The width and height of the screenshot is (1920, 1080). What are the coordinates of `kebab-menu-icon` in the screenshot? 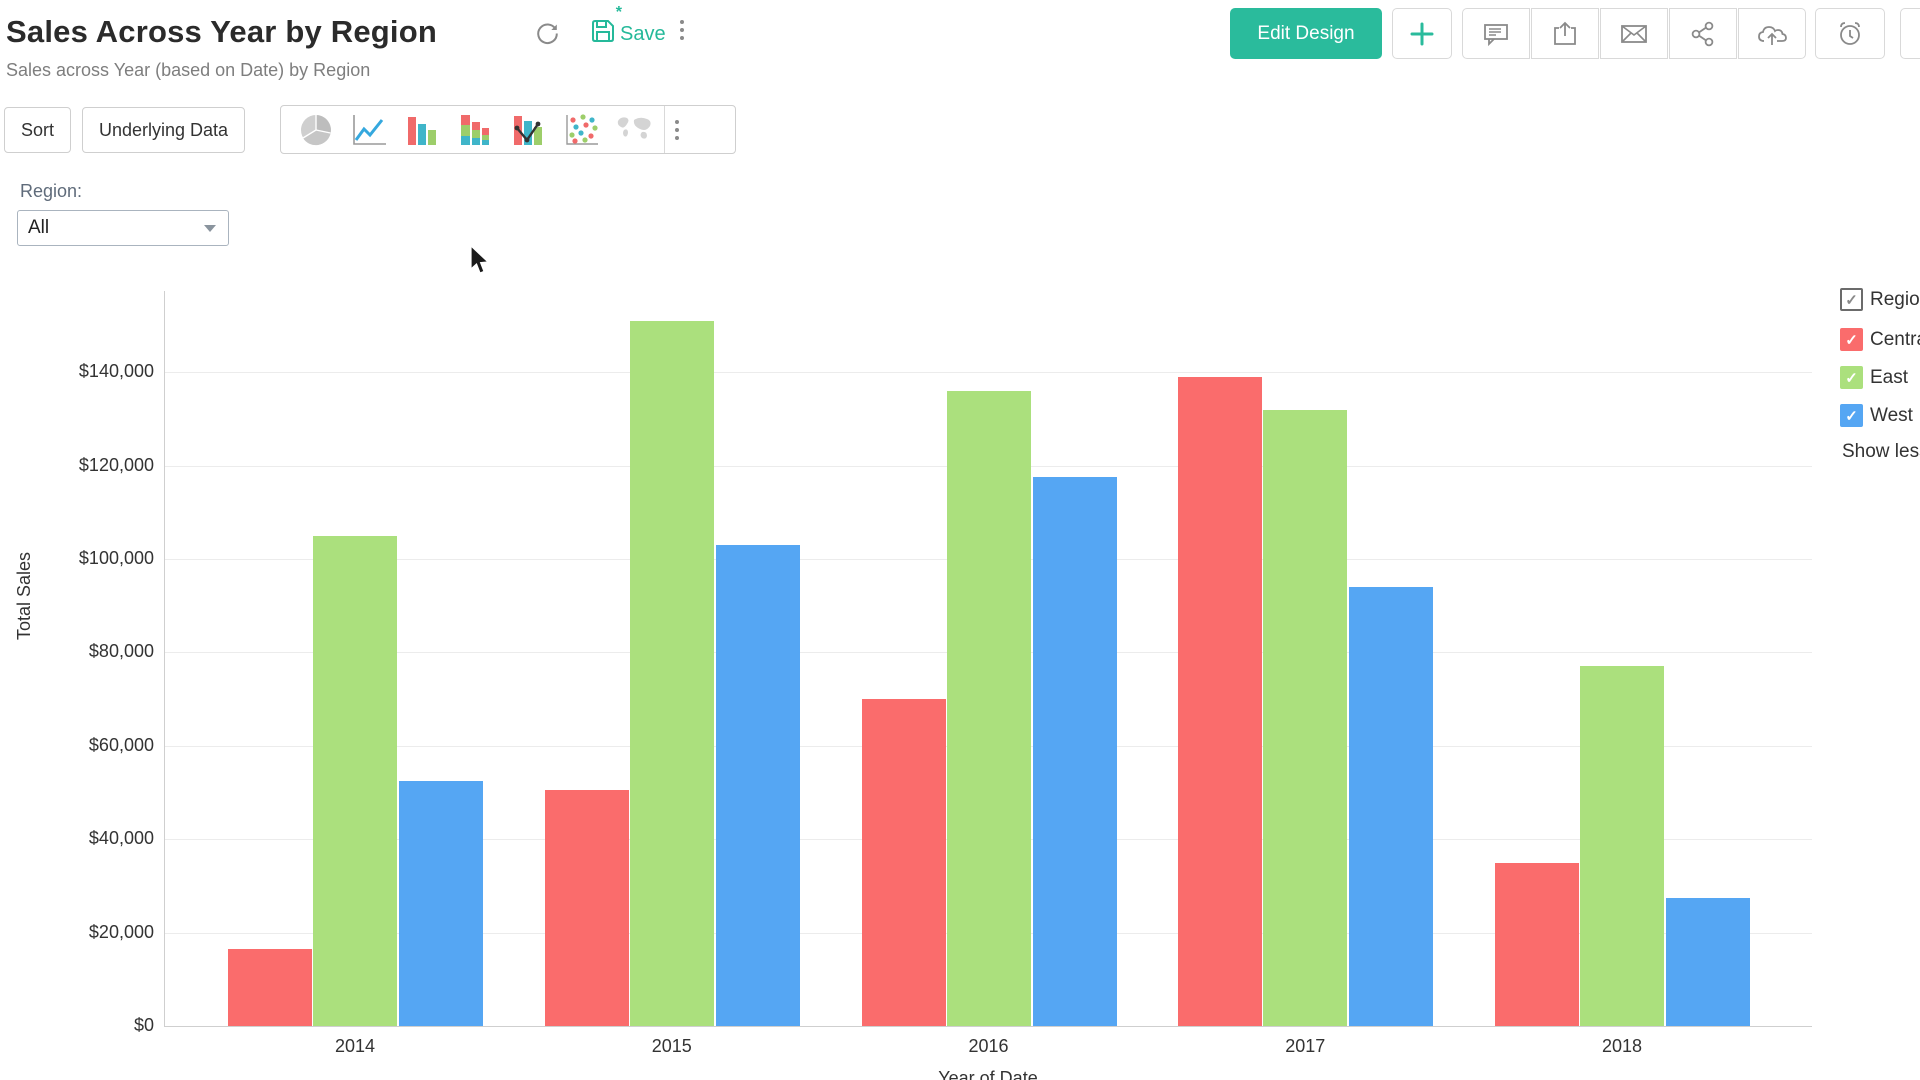 It's located at (682, 30).